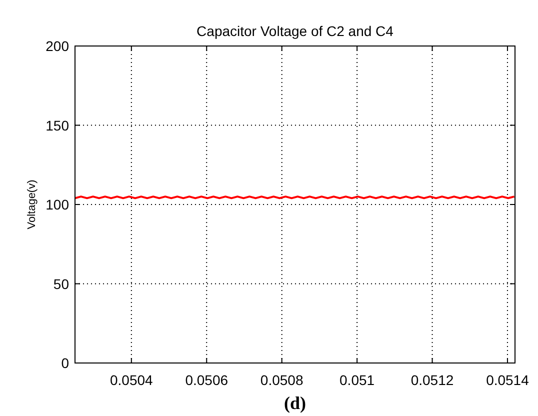 The image size is (538, 416). Describe the element at coordinates (295, 31) in the screenshot. I see `chart-title: Capacitor Voltage of C2 and C4` at that location.